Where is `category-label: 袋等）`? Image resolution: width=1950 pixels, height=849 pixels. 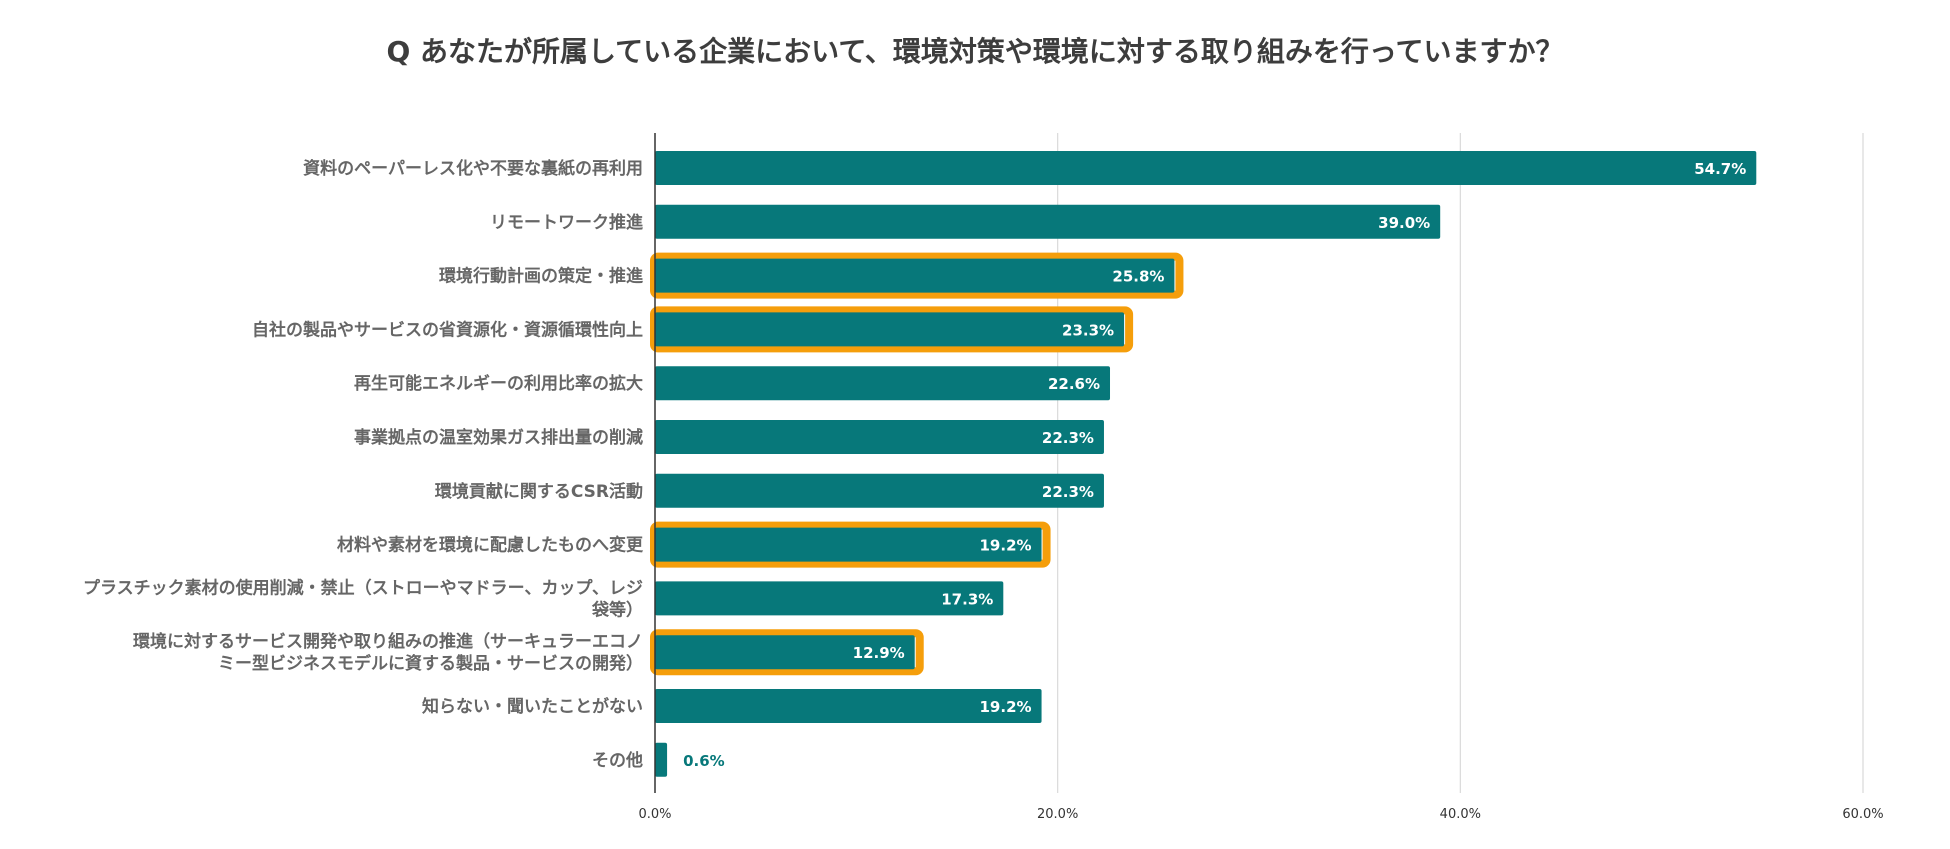
category-label: 袋等） is located at coordinates (617, 609).